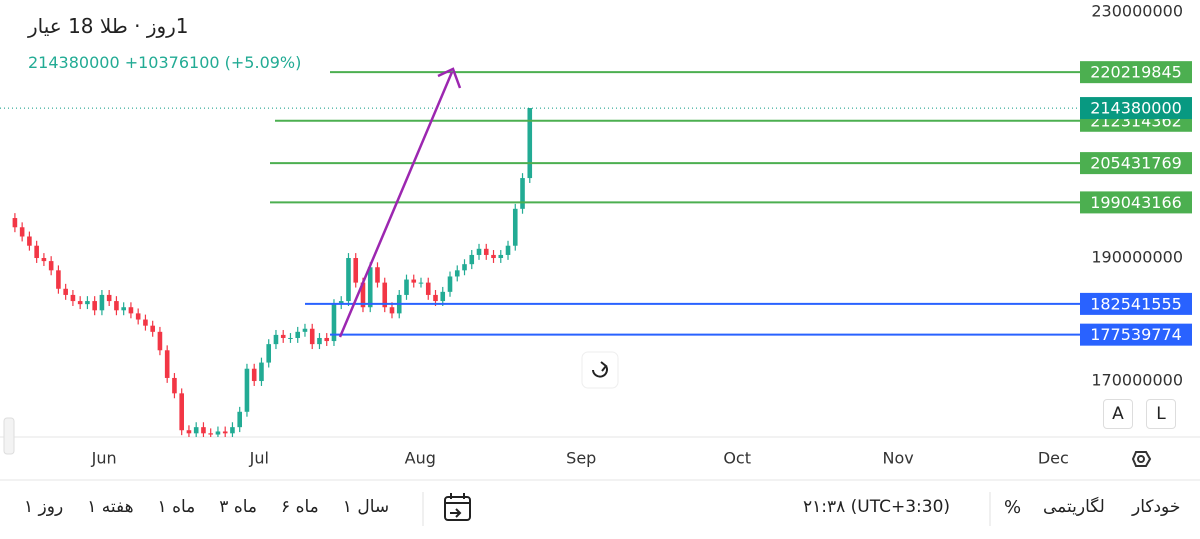 This screenshot has height=539, width=1200. Describe the element at coordinates (176, 507) in the screenshot. I see `range-button: ماه ۱` at that location.